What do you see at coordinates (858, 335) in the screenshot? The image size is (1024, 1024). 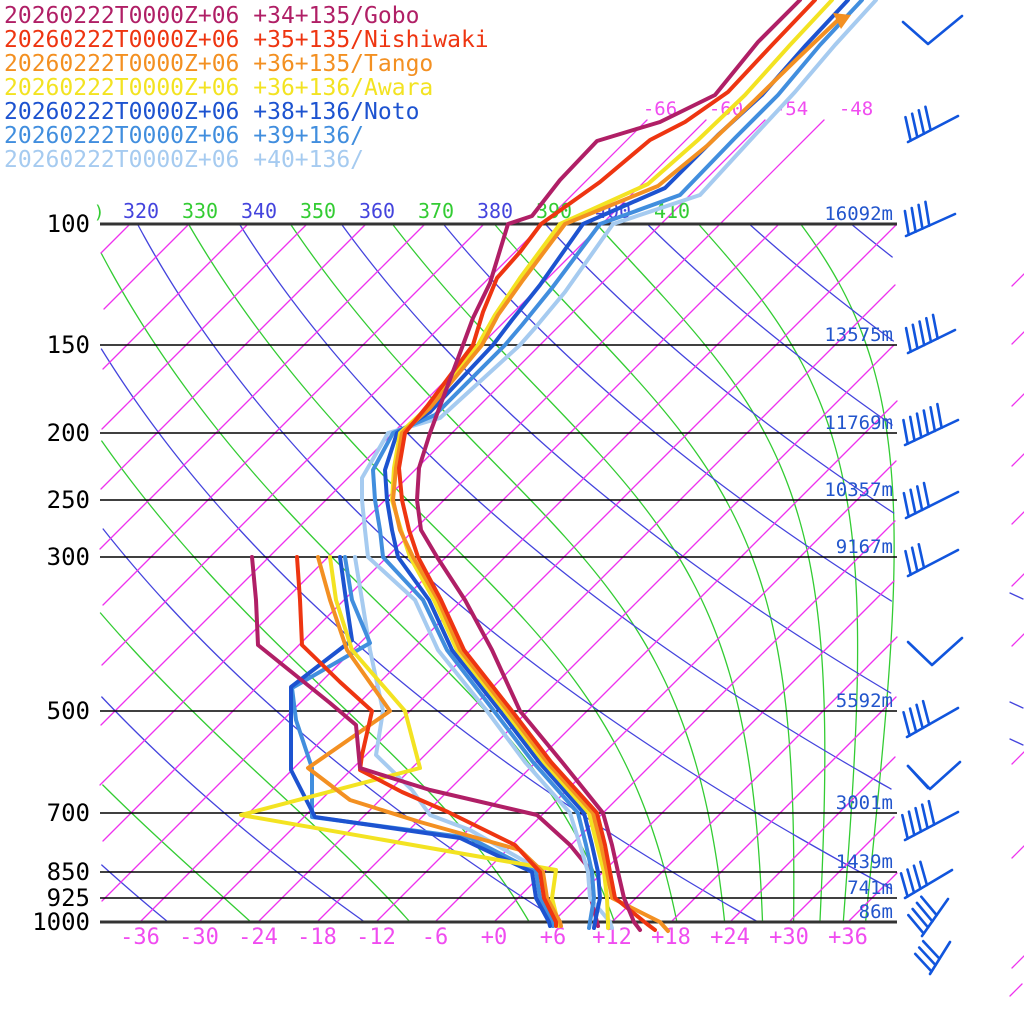 I see `height-label: 13575m` at bounding box center [858, 335].